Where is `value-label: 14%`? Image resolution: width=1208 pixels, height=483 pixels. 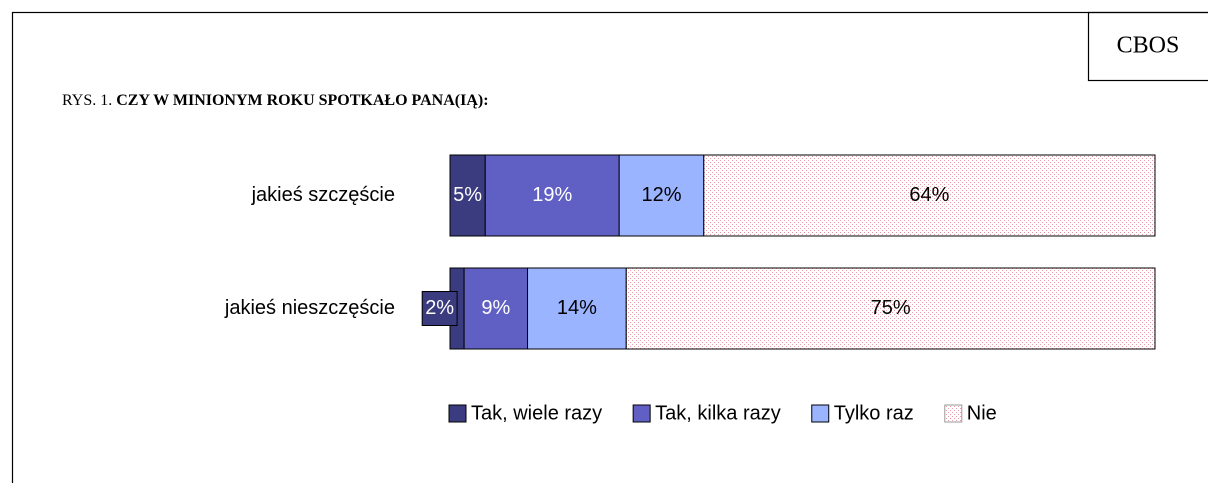
value-label: 14% is located at coordinates (577, 308).